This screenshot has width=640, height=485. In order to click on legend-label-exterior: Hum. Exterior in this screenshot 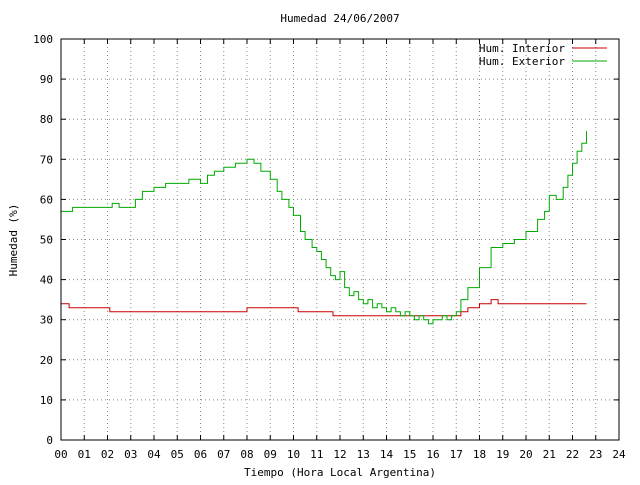, I will do `click(522, 61)`.